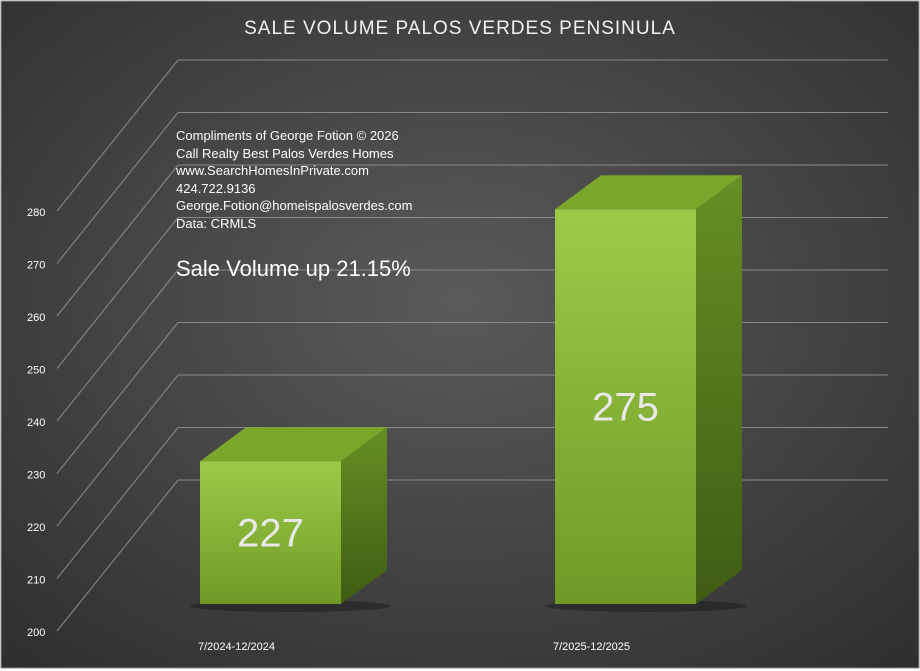  Describe the element at coordinates (36, 318) in the screenshot. I see `y-tick-label: 260` at that location.